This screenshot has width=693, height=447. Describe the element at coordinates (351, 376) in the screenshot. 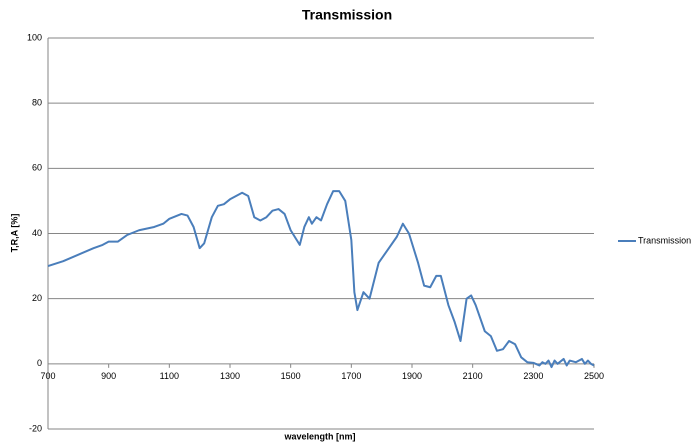

I see `x-tick-label: 1700` at that location.